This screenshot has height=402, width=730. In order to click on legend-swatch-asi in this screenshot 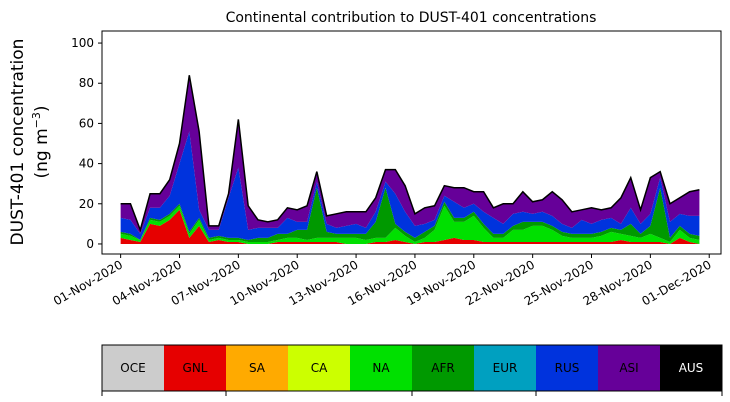, I will do `click(629, 368)`.